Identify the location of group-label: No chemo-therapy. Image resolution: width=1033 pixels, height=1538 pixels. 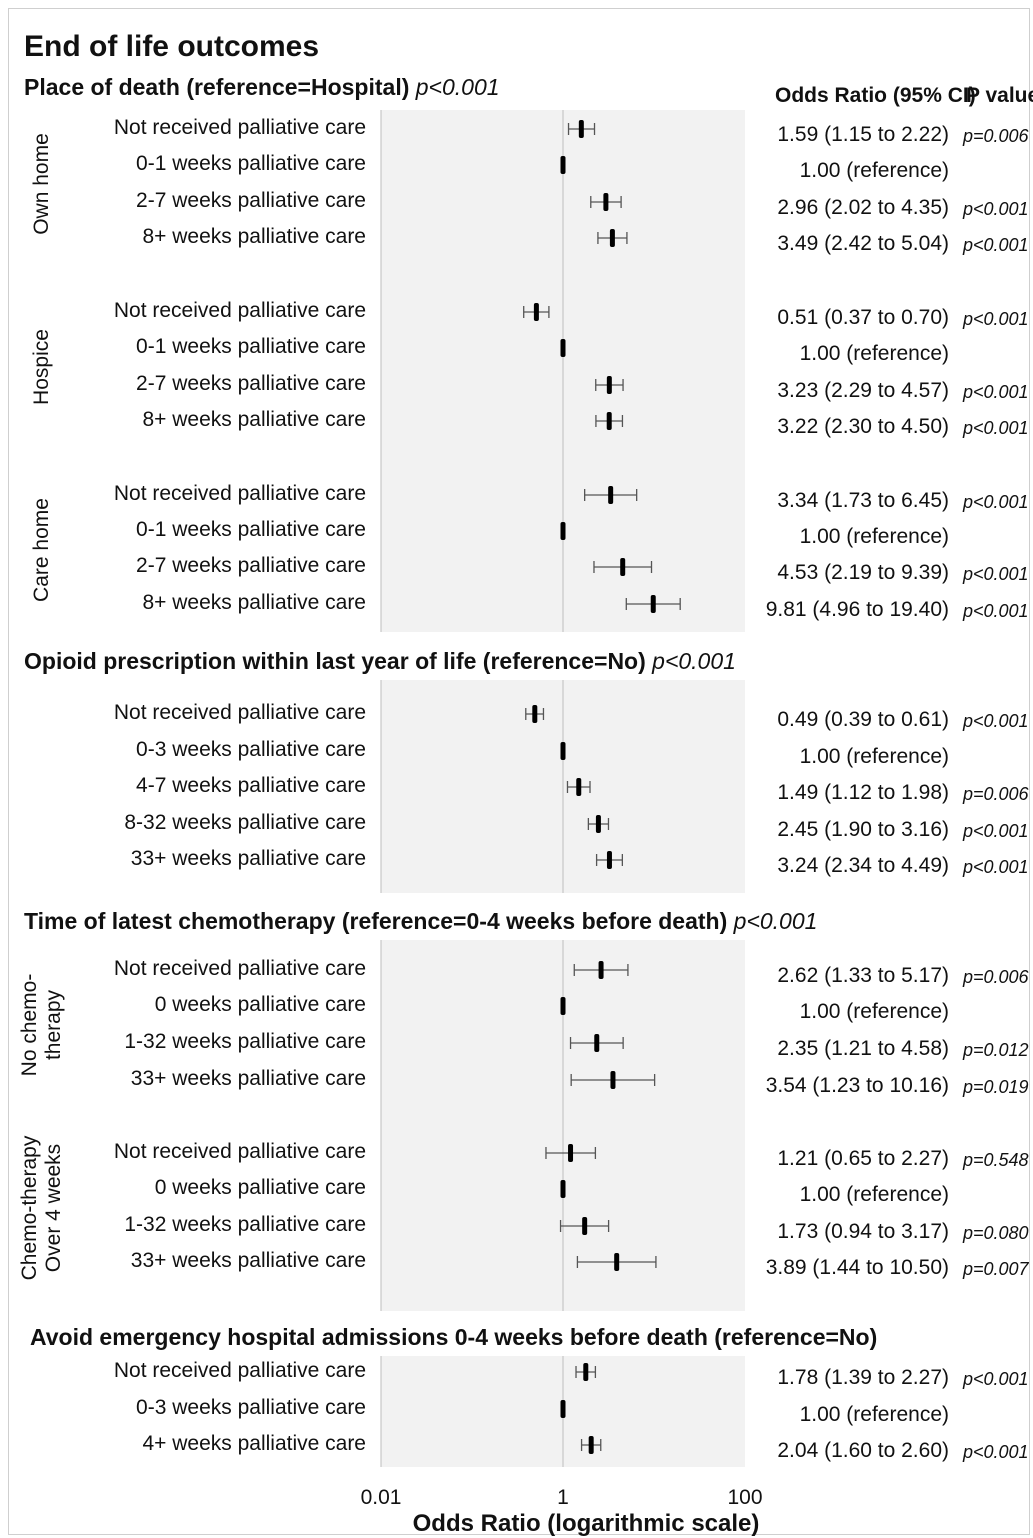
(42, 1025).